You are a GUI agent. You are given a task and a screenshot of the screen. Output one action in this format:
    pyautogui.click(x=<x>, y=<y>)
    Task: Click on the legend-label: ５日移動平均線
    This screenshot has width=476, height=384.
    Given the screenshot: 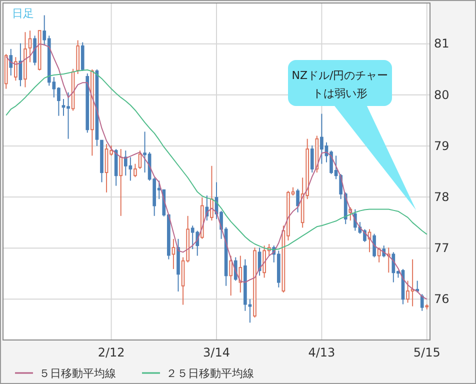 What is the action you would take?
    pyautogui.click(x=77, y=373)
    